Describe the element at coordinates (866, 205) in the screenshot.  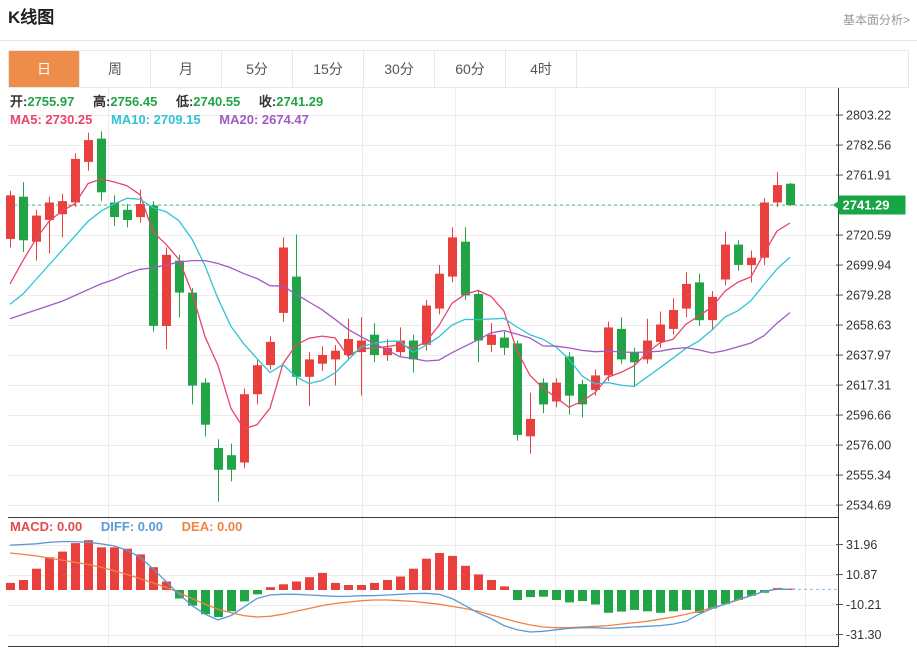
I see `svg-text: 2741.29` at that location.